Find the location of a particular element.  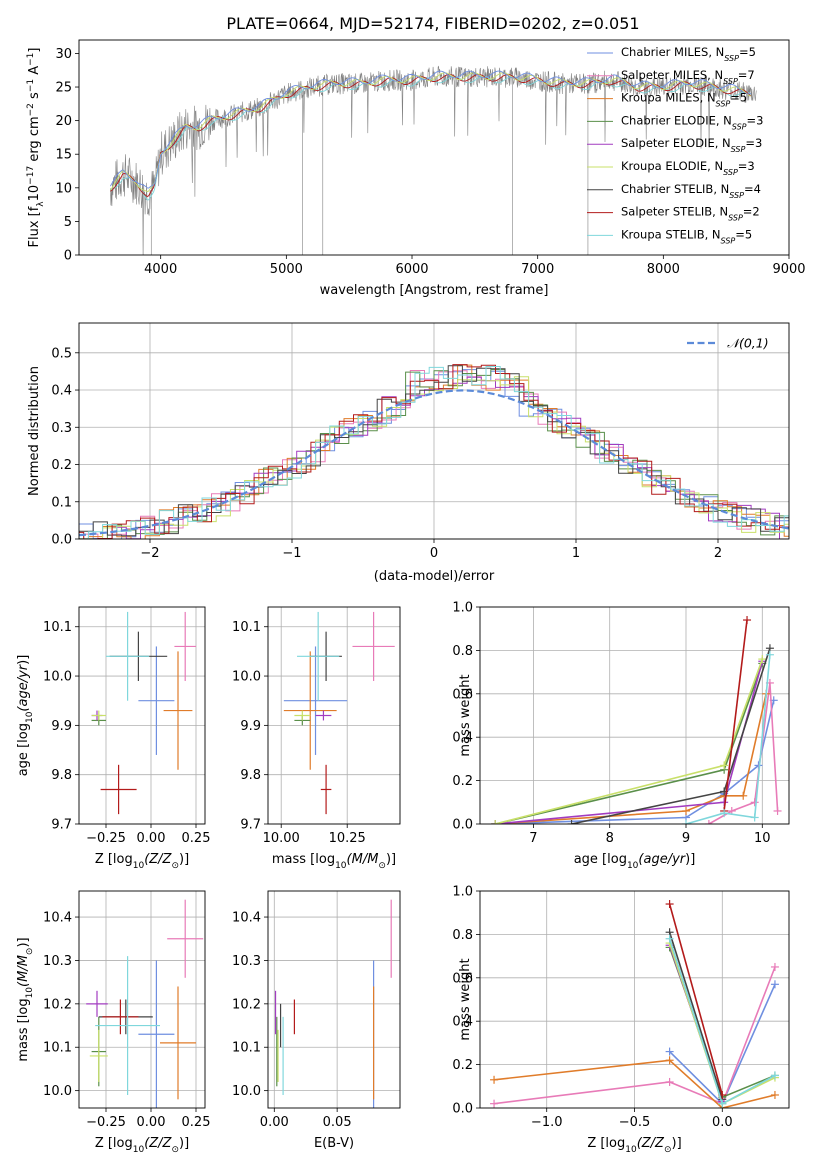

residual-histogram-salpeter_stelib is located at coordinates (434, 451).